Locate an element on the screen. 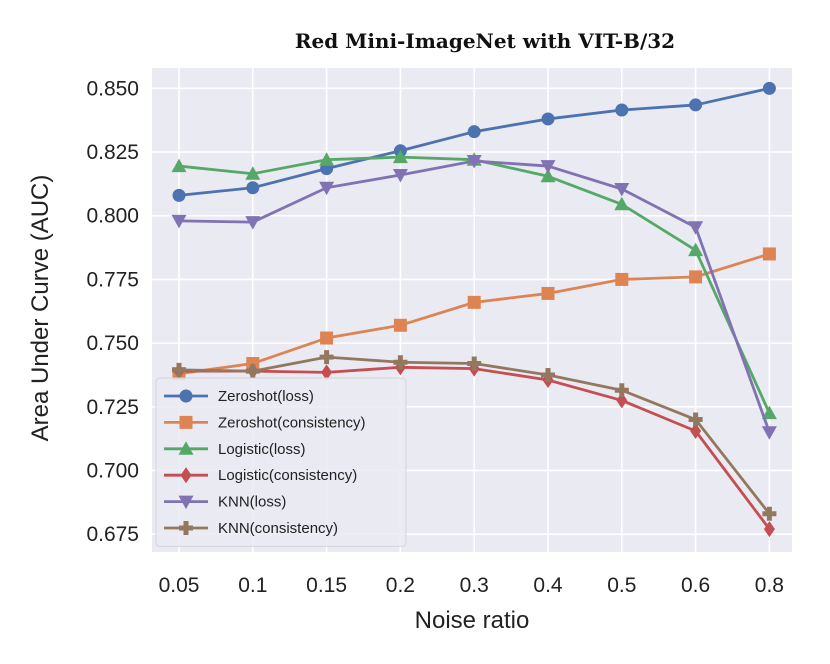 This screenshot has height=664, width=830. legend-item: Zeroshot(consistency) is located at coordinates (265, 422).